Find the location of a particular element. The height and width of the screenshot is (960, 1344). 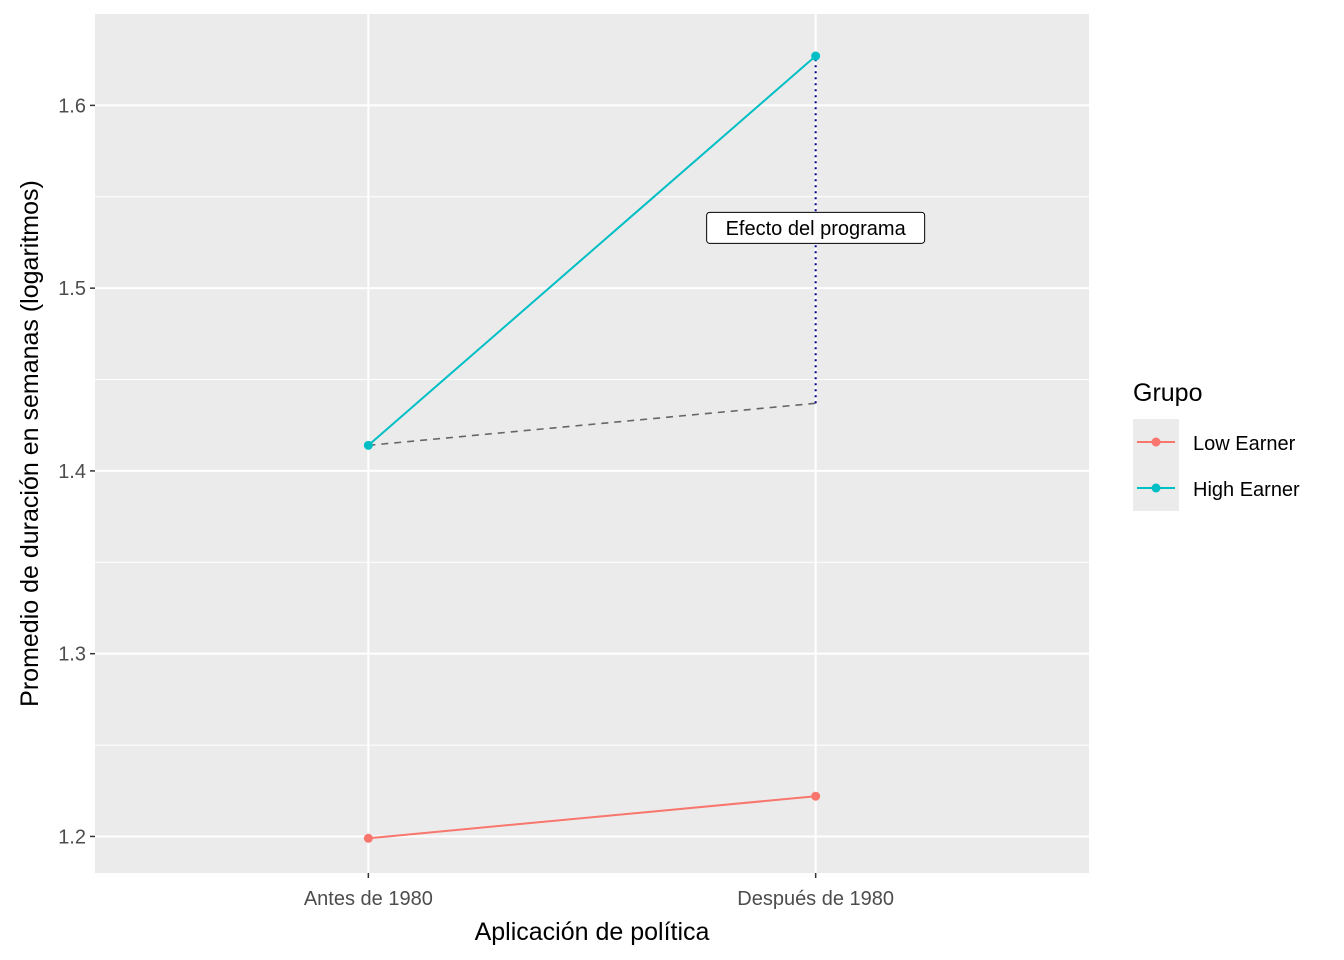

x-axis: Antes de 1980 Después de 1980 is located at coordinates (599, 891).